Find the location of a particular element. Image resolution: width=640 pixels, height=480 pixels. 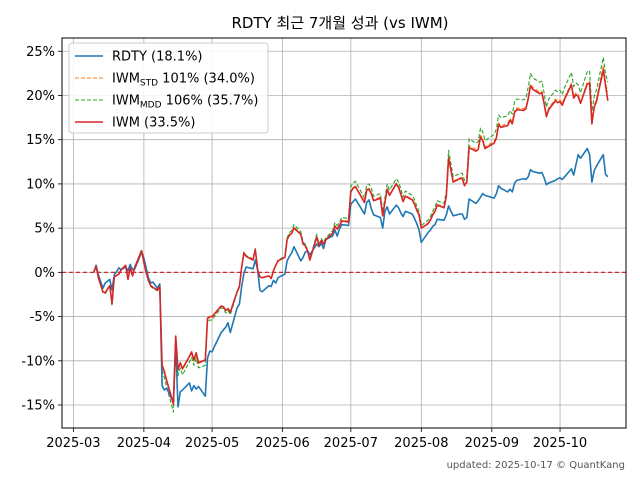

x-tick-label: 2025-05 is located at coordinates (212, 443).